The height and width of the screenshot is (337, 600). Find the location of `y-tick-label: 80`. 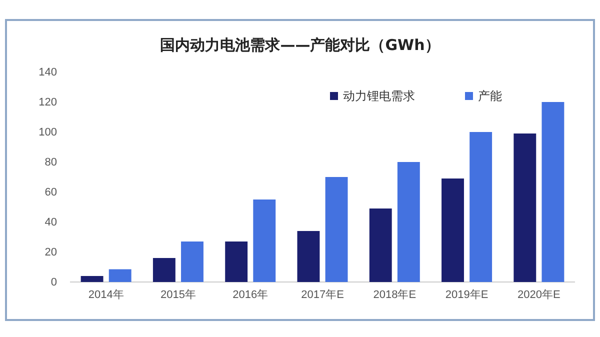

y-tick-label: 80 is located at coordinates (50, 162).